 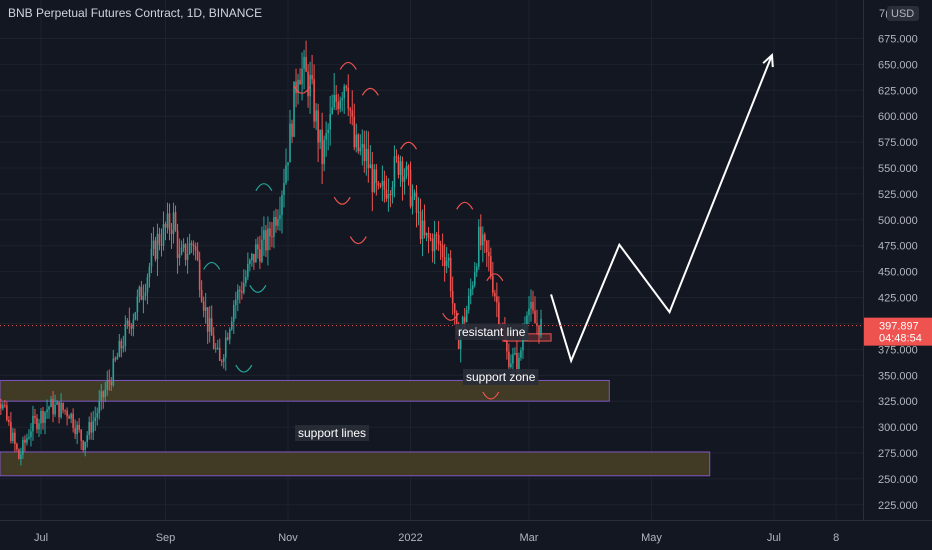 What do you see at coordinates (436, 538) in the screenshot?
I see `time-axis: Jul Sep Nov 2022 Mar May Jul 8` at bounding box center [436, 538].